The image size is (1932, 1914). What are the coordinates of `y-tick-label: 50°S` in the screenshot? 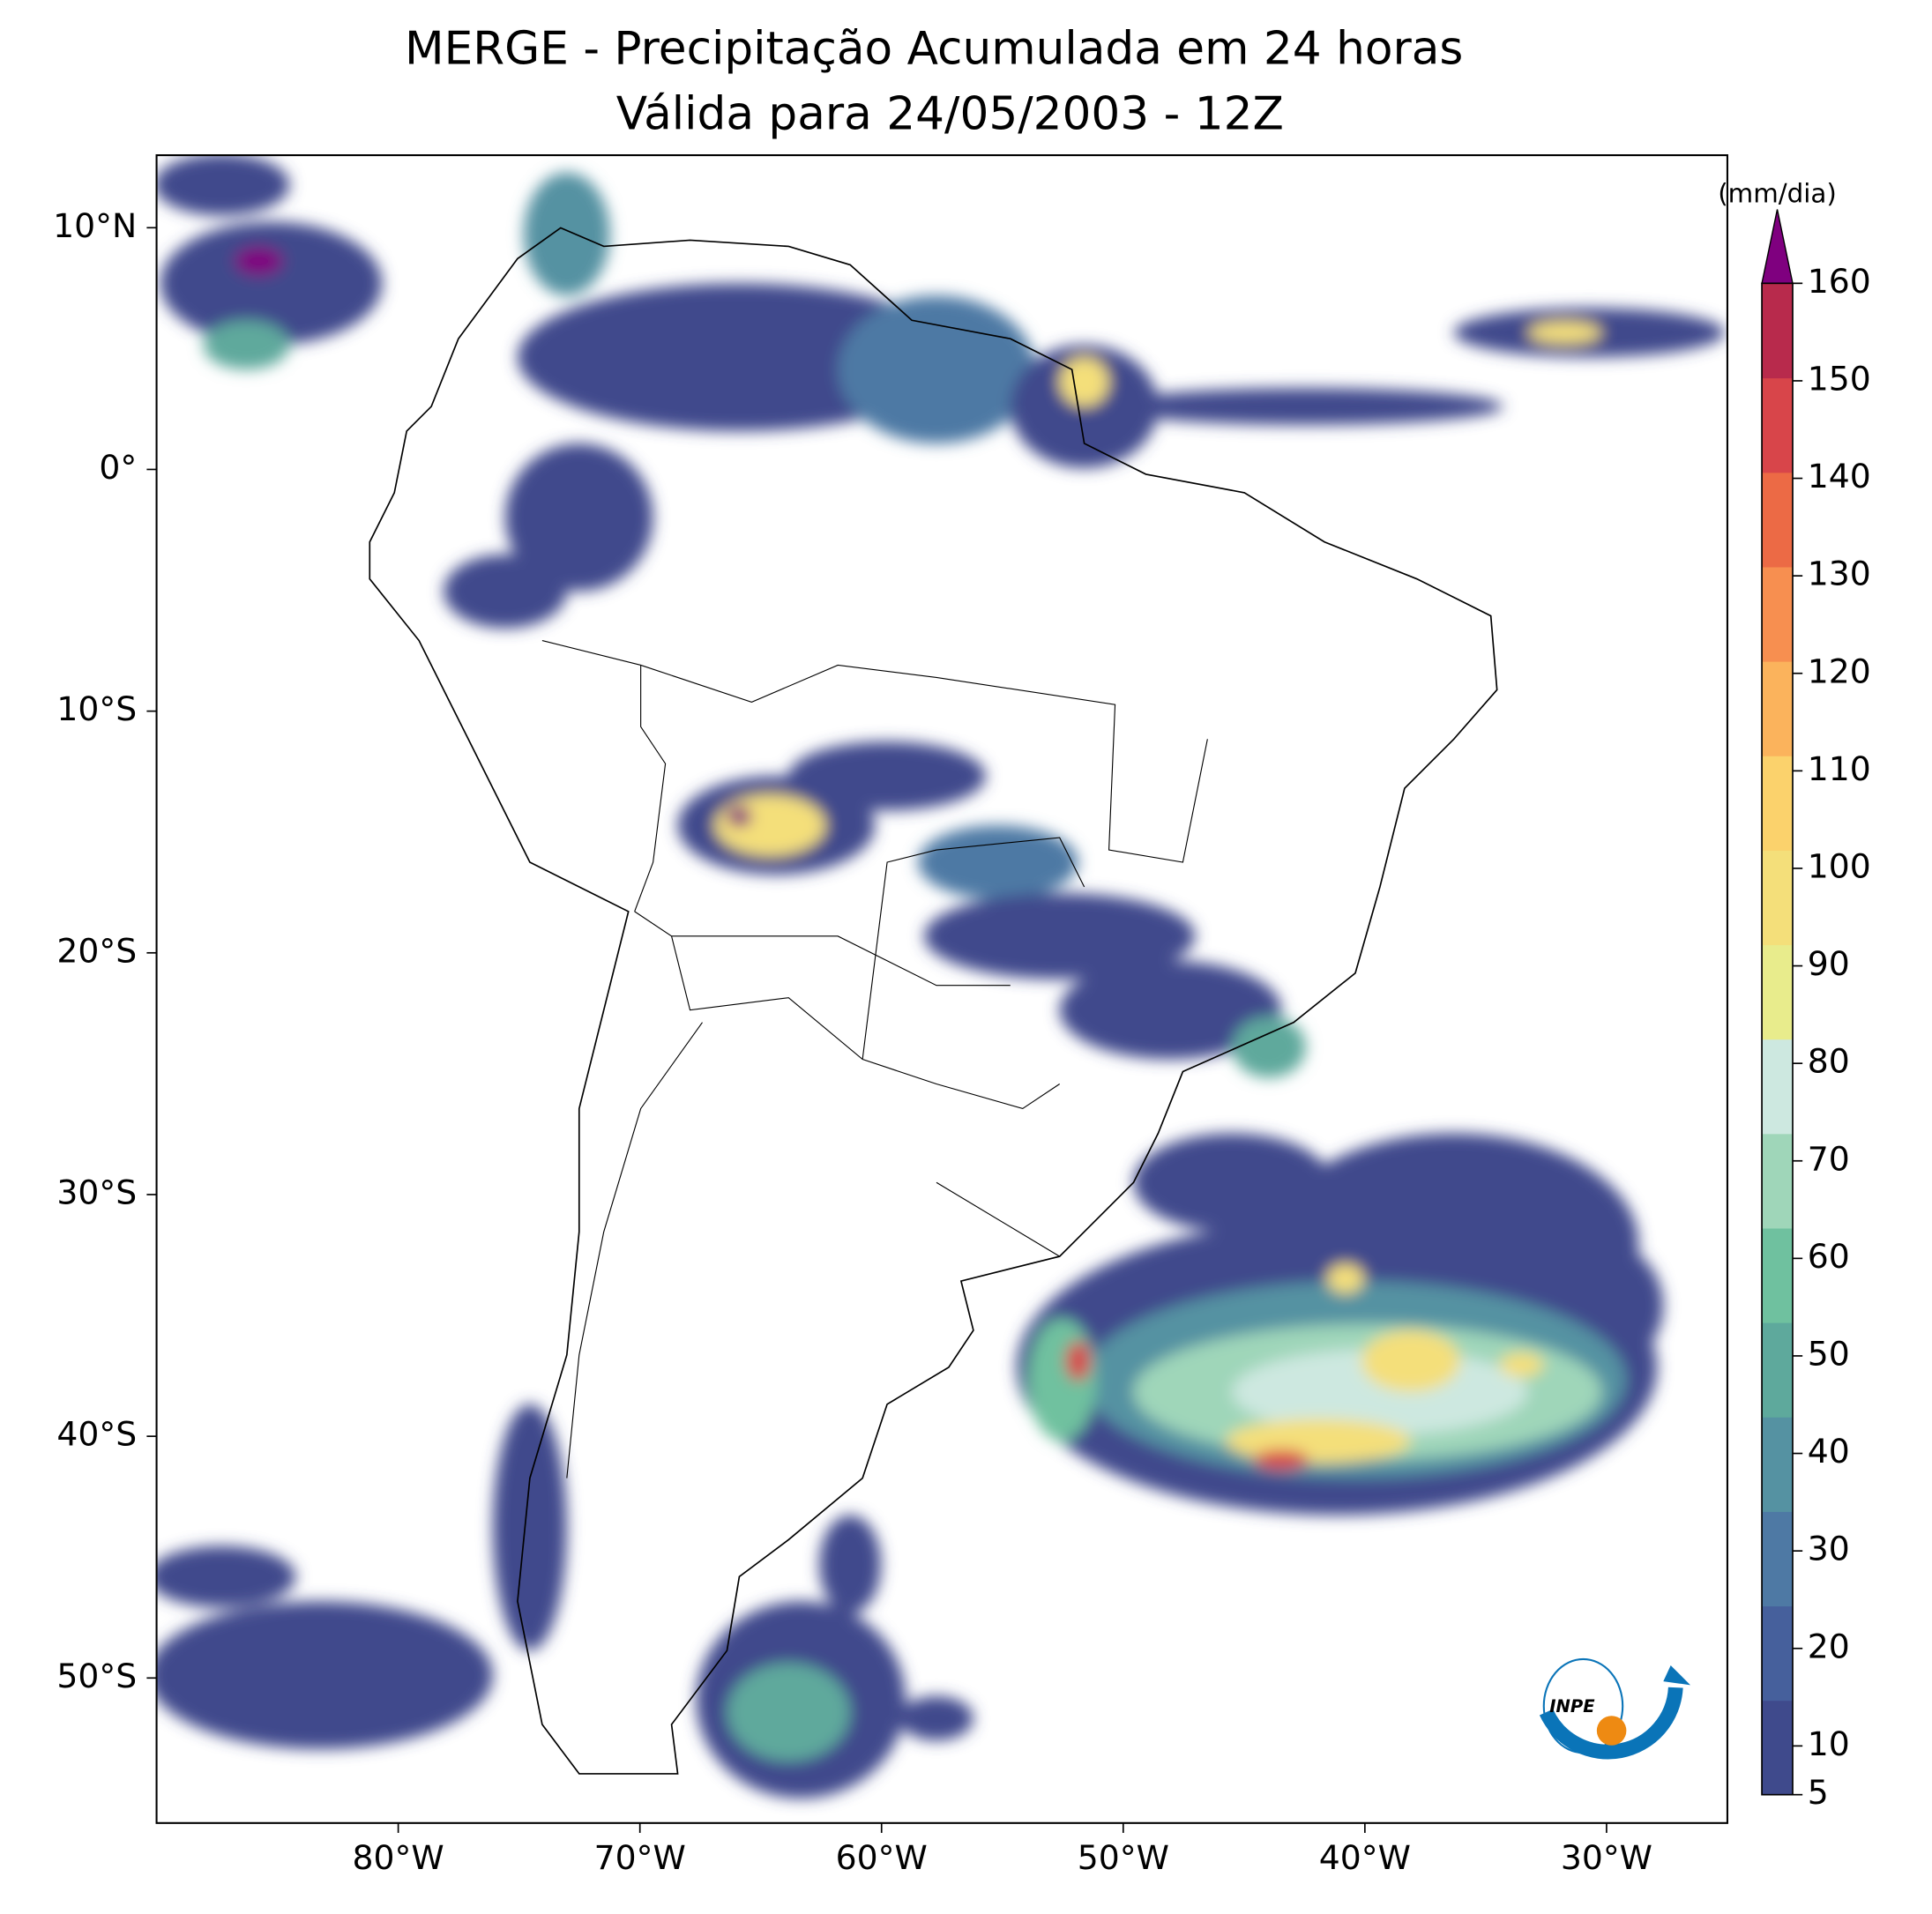 It's located at (96, 1676).